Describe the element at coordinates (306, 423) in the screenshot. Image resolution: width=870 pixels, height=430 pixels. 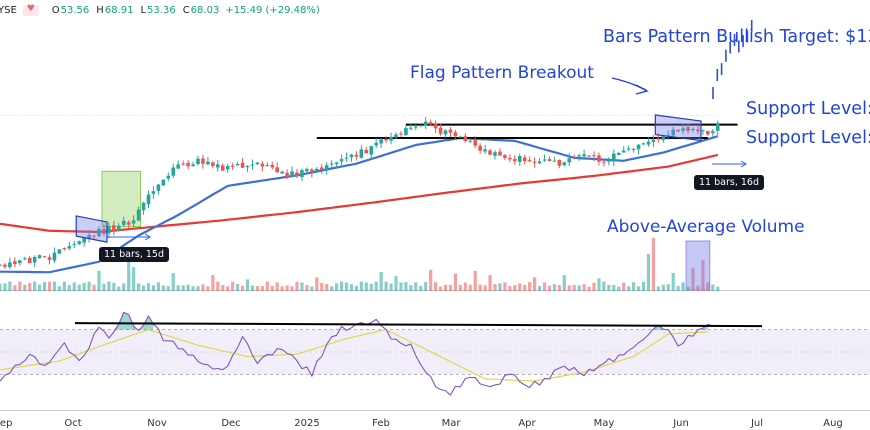
I see `x-tick-label: 2025` at that location.